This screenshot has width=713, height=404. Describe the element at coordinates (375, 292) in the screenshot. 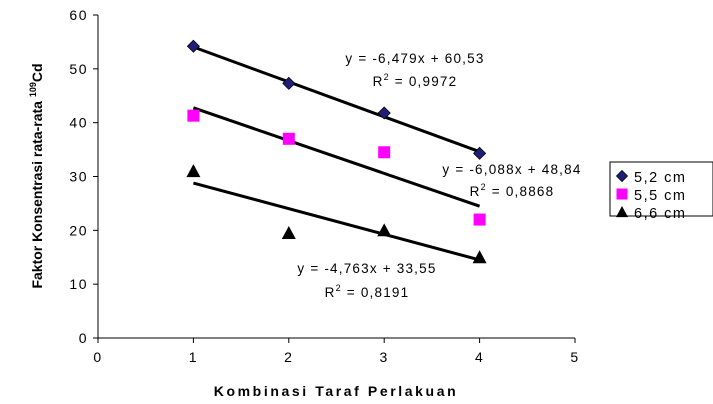

I see `r-squared-value: = 0,8191` at that location.